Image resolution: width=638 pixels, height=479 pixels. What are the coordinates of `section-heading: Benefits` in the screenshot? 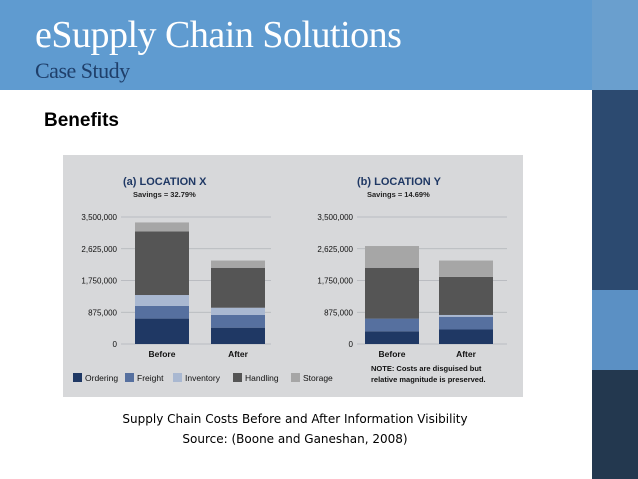 It's located at (81, 120).